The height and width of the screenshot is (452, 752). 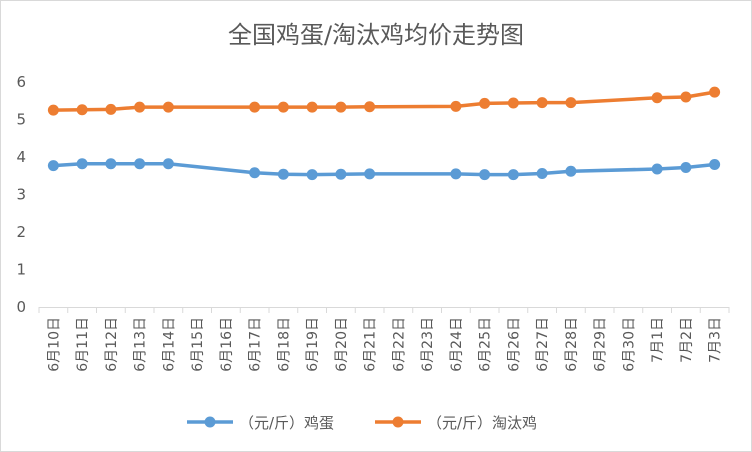 I want to click on legend-label: （元/斤）鸡蛋, so click(x=286, y=423).